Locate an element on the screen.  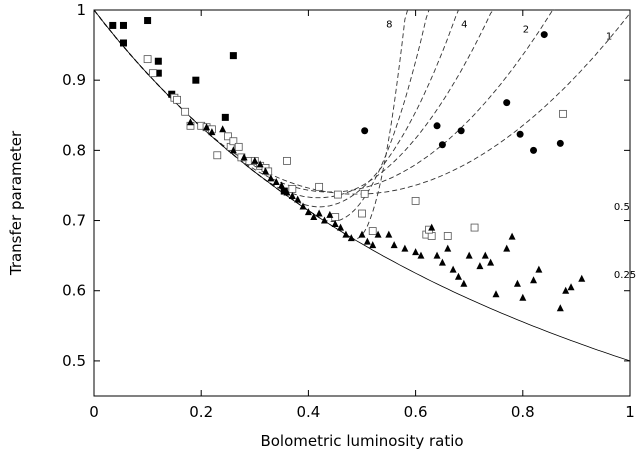
x-axis-title: Bolometric luminosity ratio is located at coordinates (361, 441).